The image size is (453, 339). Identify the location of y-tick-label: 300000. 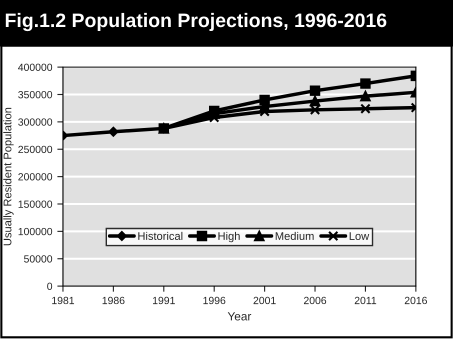
(35, 122).